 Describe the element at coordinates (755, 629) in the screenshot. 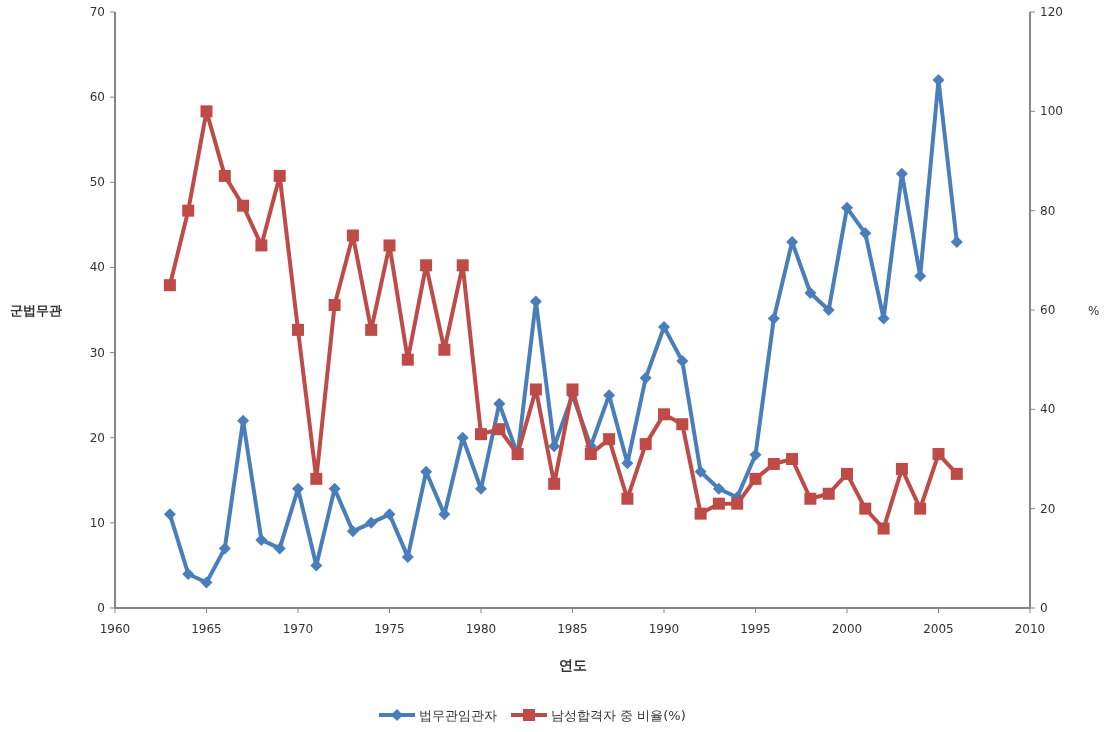

I see `x-tick-label: 1995` at that location.